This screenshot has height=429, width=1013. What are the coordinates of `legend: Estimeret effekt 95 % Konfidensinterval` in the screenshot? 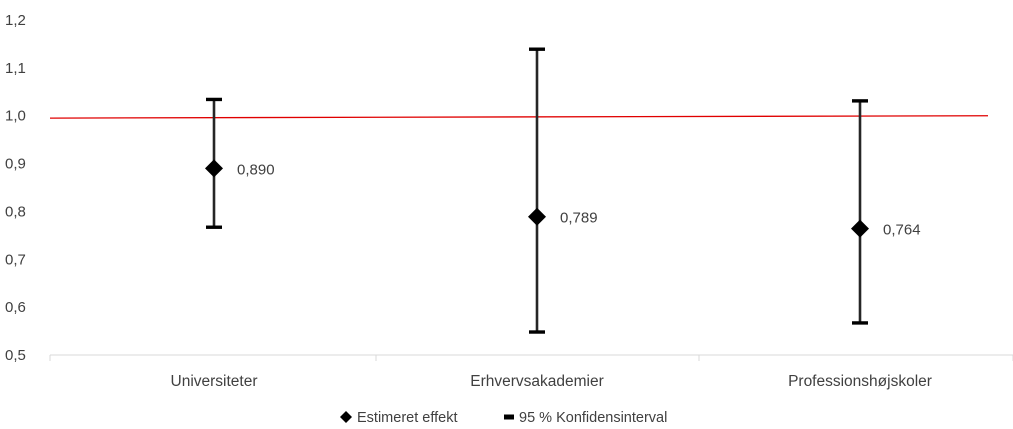 It's located at (503, 418).